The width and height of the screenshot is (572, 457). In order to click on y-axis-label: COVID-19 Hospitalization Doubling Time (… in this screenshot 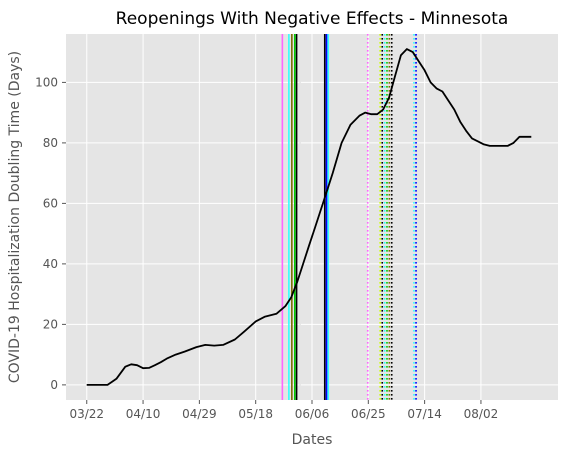, I will do `click(15, 217)`.